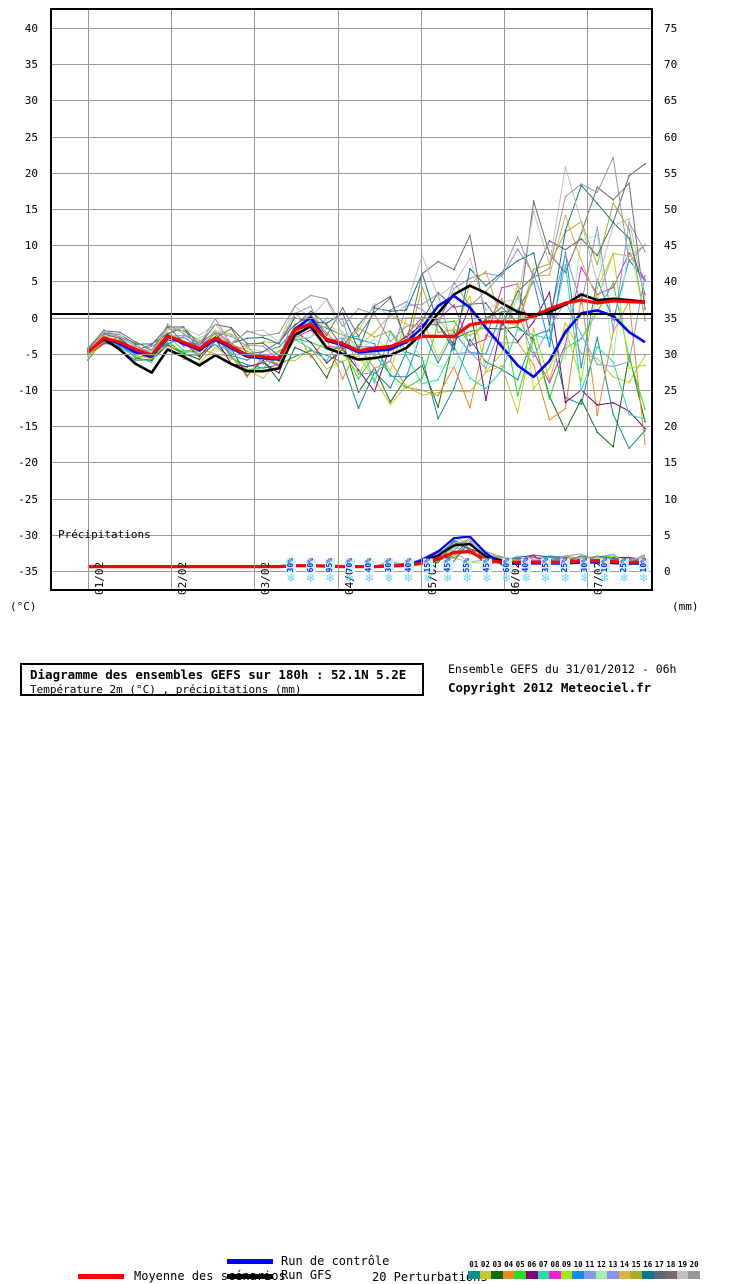 The height and width of the screenshot is (1284, 740). Describe the element at coordinates (659, 1264) in the screenshot. I see `perturbation-number: 17` at that location.